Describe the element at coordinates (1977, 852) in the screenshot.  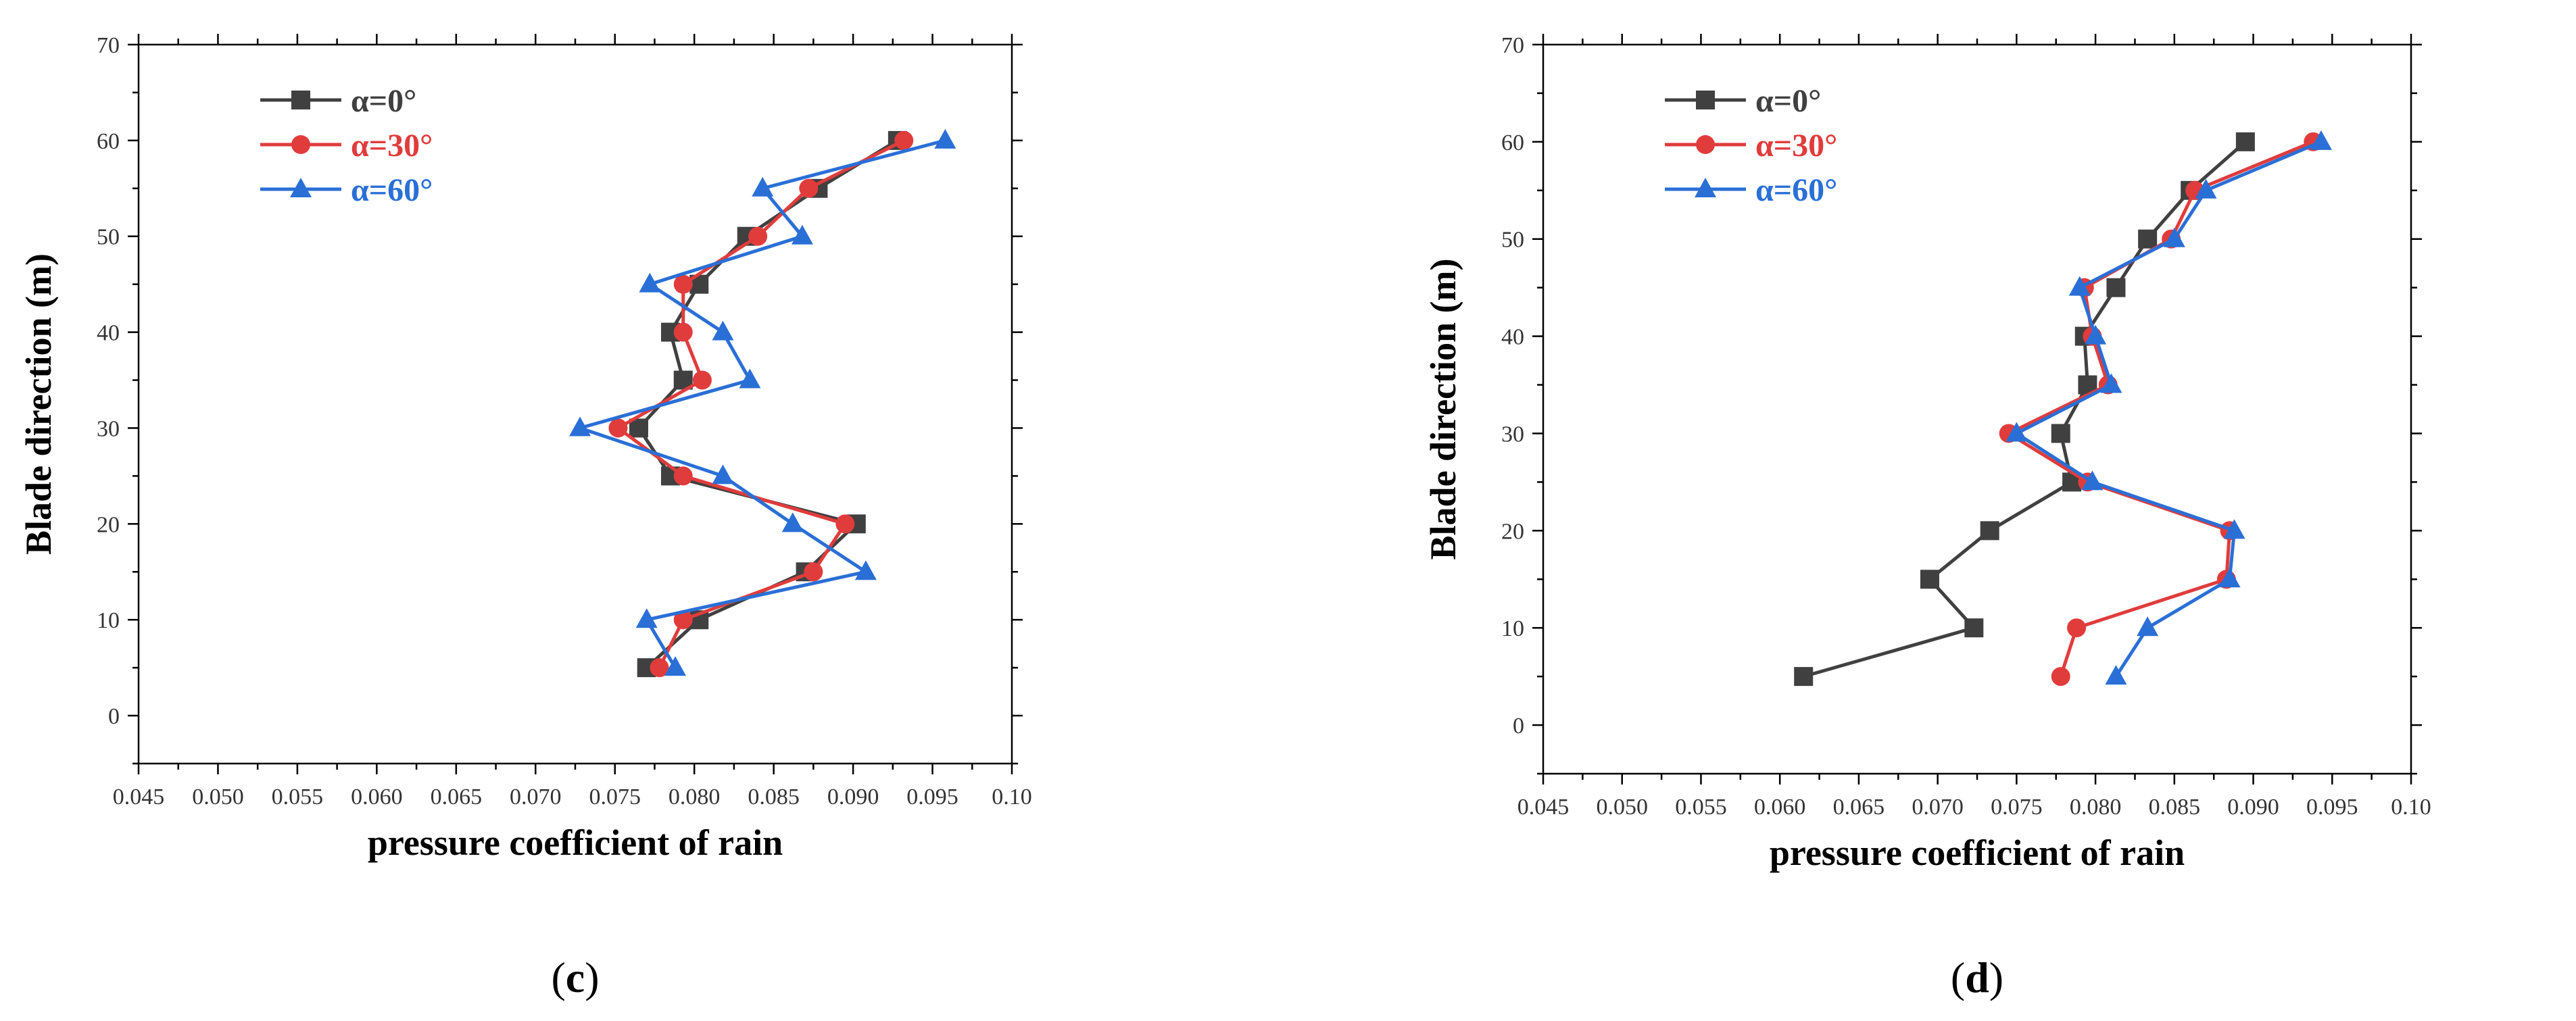
I see `x-axis-title: pressure coefficient of rain` at that location.